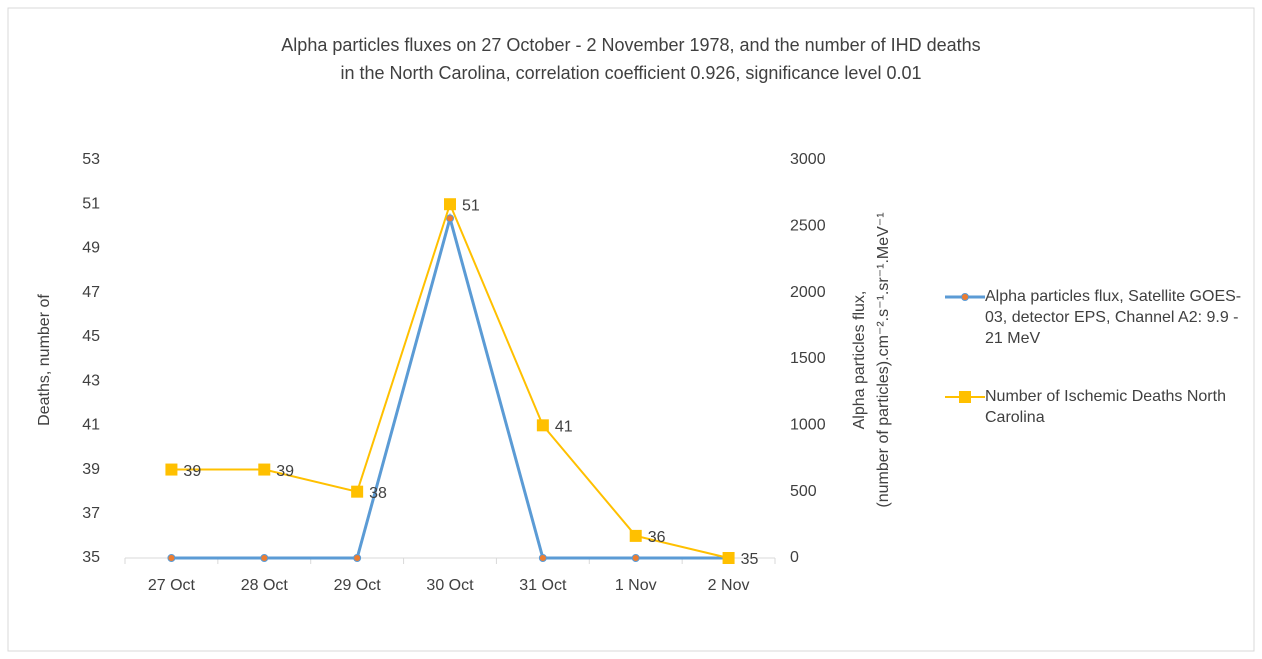 This screenshot has width=1262, height=659. What do you see at coordinates (859, 360) in the screenshot?
I see `y2-axis-label: Alpha particles flux,` at bounding box center [859, 360].